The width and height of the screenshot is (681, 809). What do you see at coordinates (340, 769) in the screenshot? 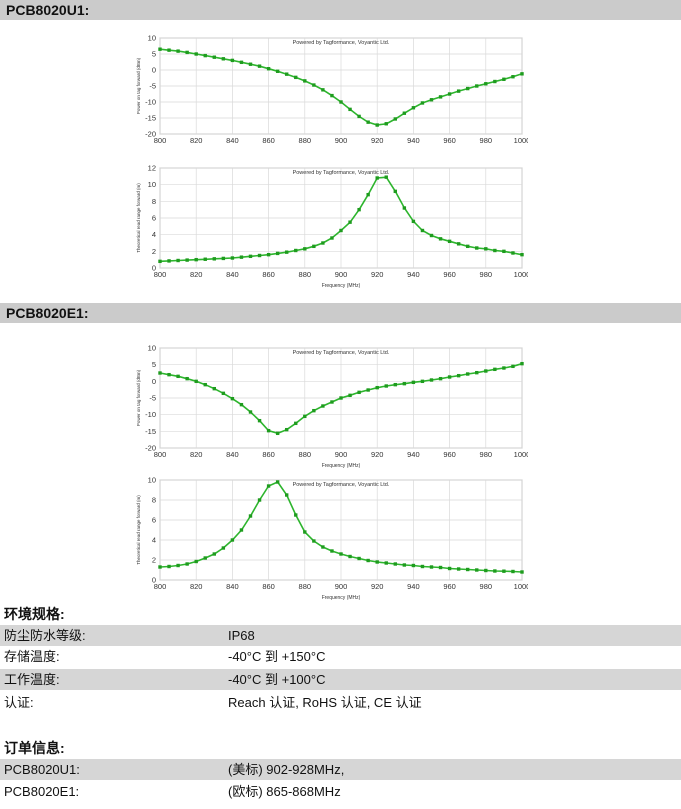
I see `order-row: PCB8020U1: (美标) 902-928MHz,` at bounding box center [340, 769].